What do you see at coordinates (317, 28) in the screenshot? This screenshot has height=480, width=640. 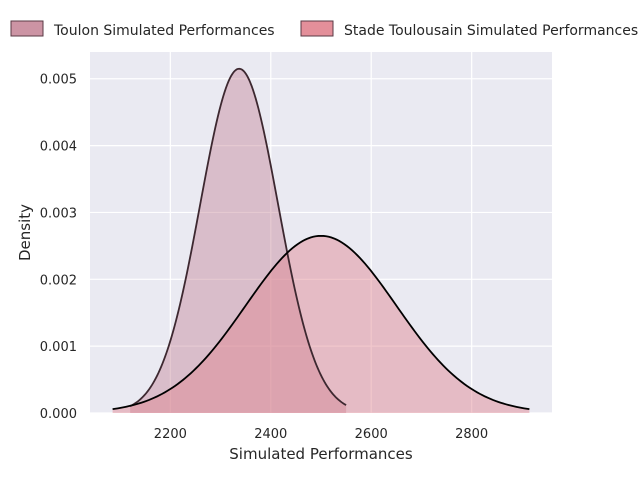 I see `legend-swatch-stade-toulousain` at bounding box center [317, 28].